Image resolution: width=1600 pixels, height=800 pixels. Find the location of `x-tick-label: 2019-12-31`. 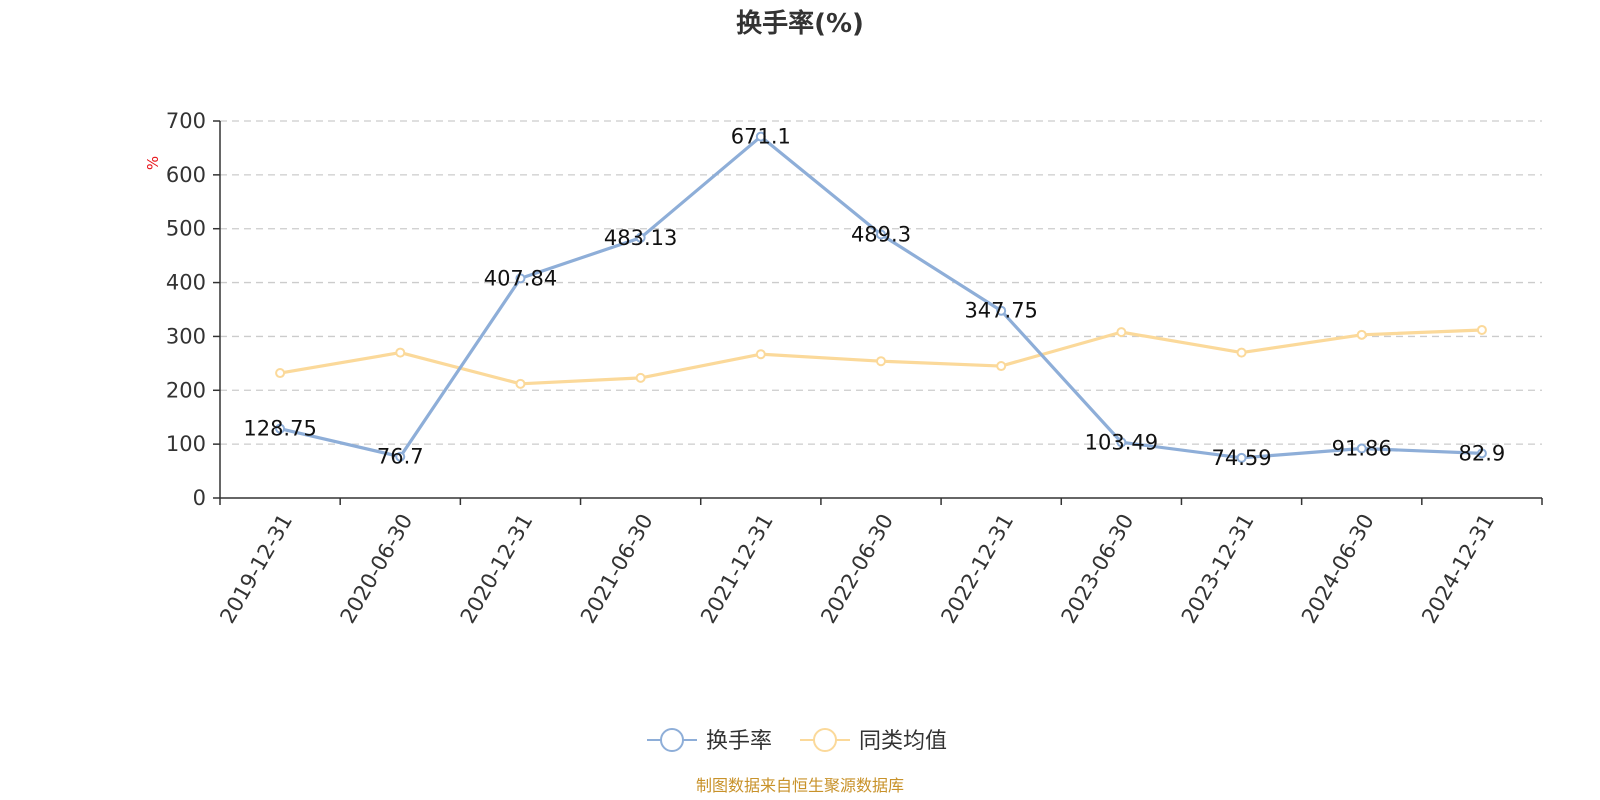

x-tick-label: 2019-12-31 is located at coordinates (256, 569).